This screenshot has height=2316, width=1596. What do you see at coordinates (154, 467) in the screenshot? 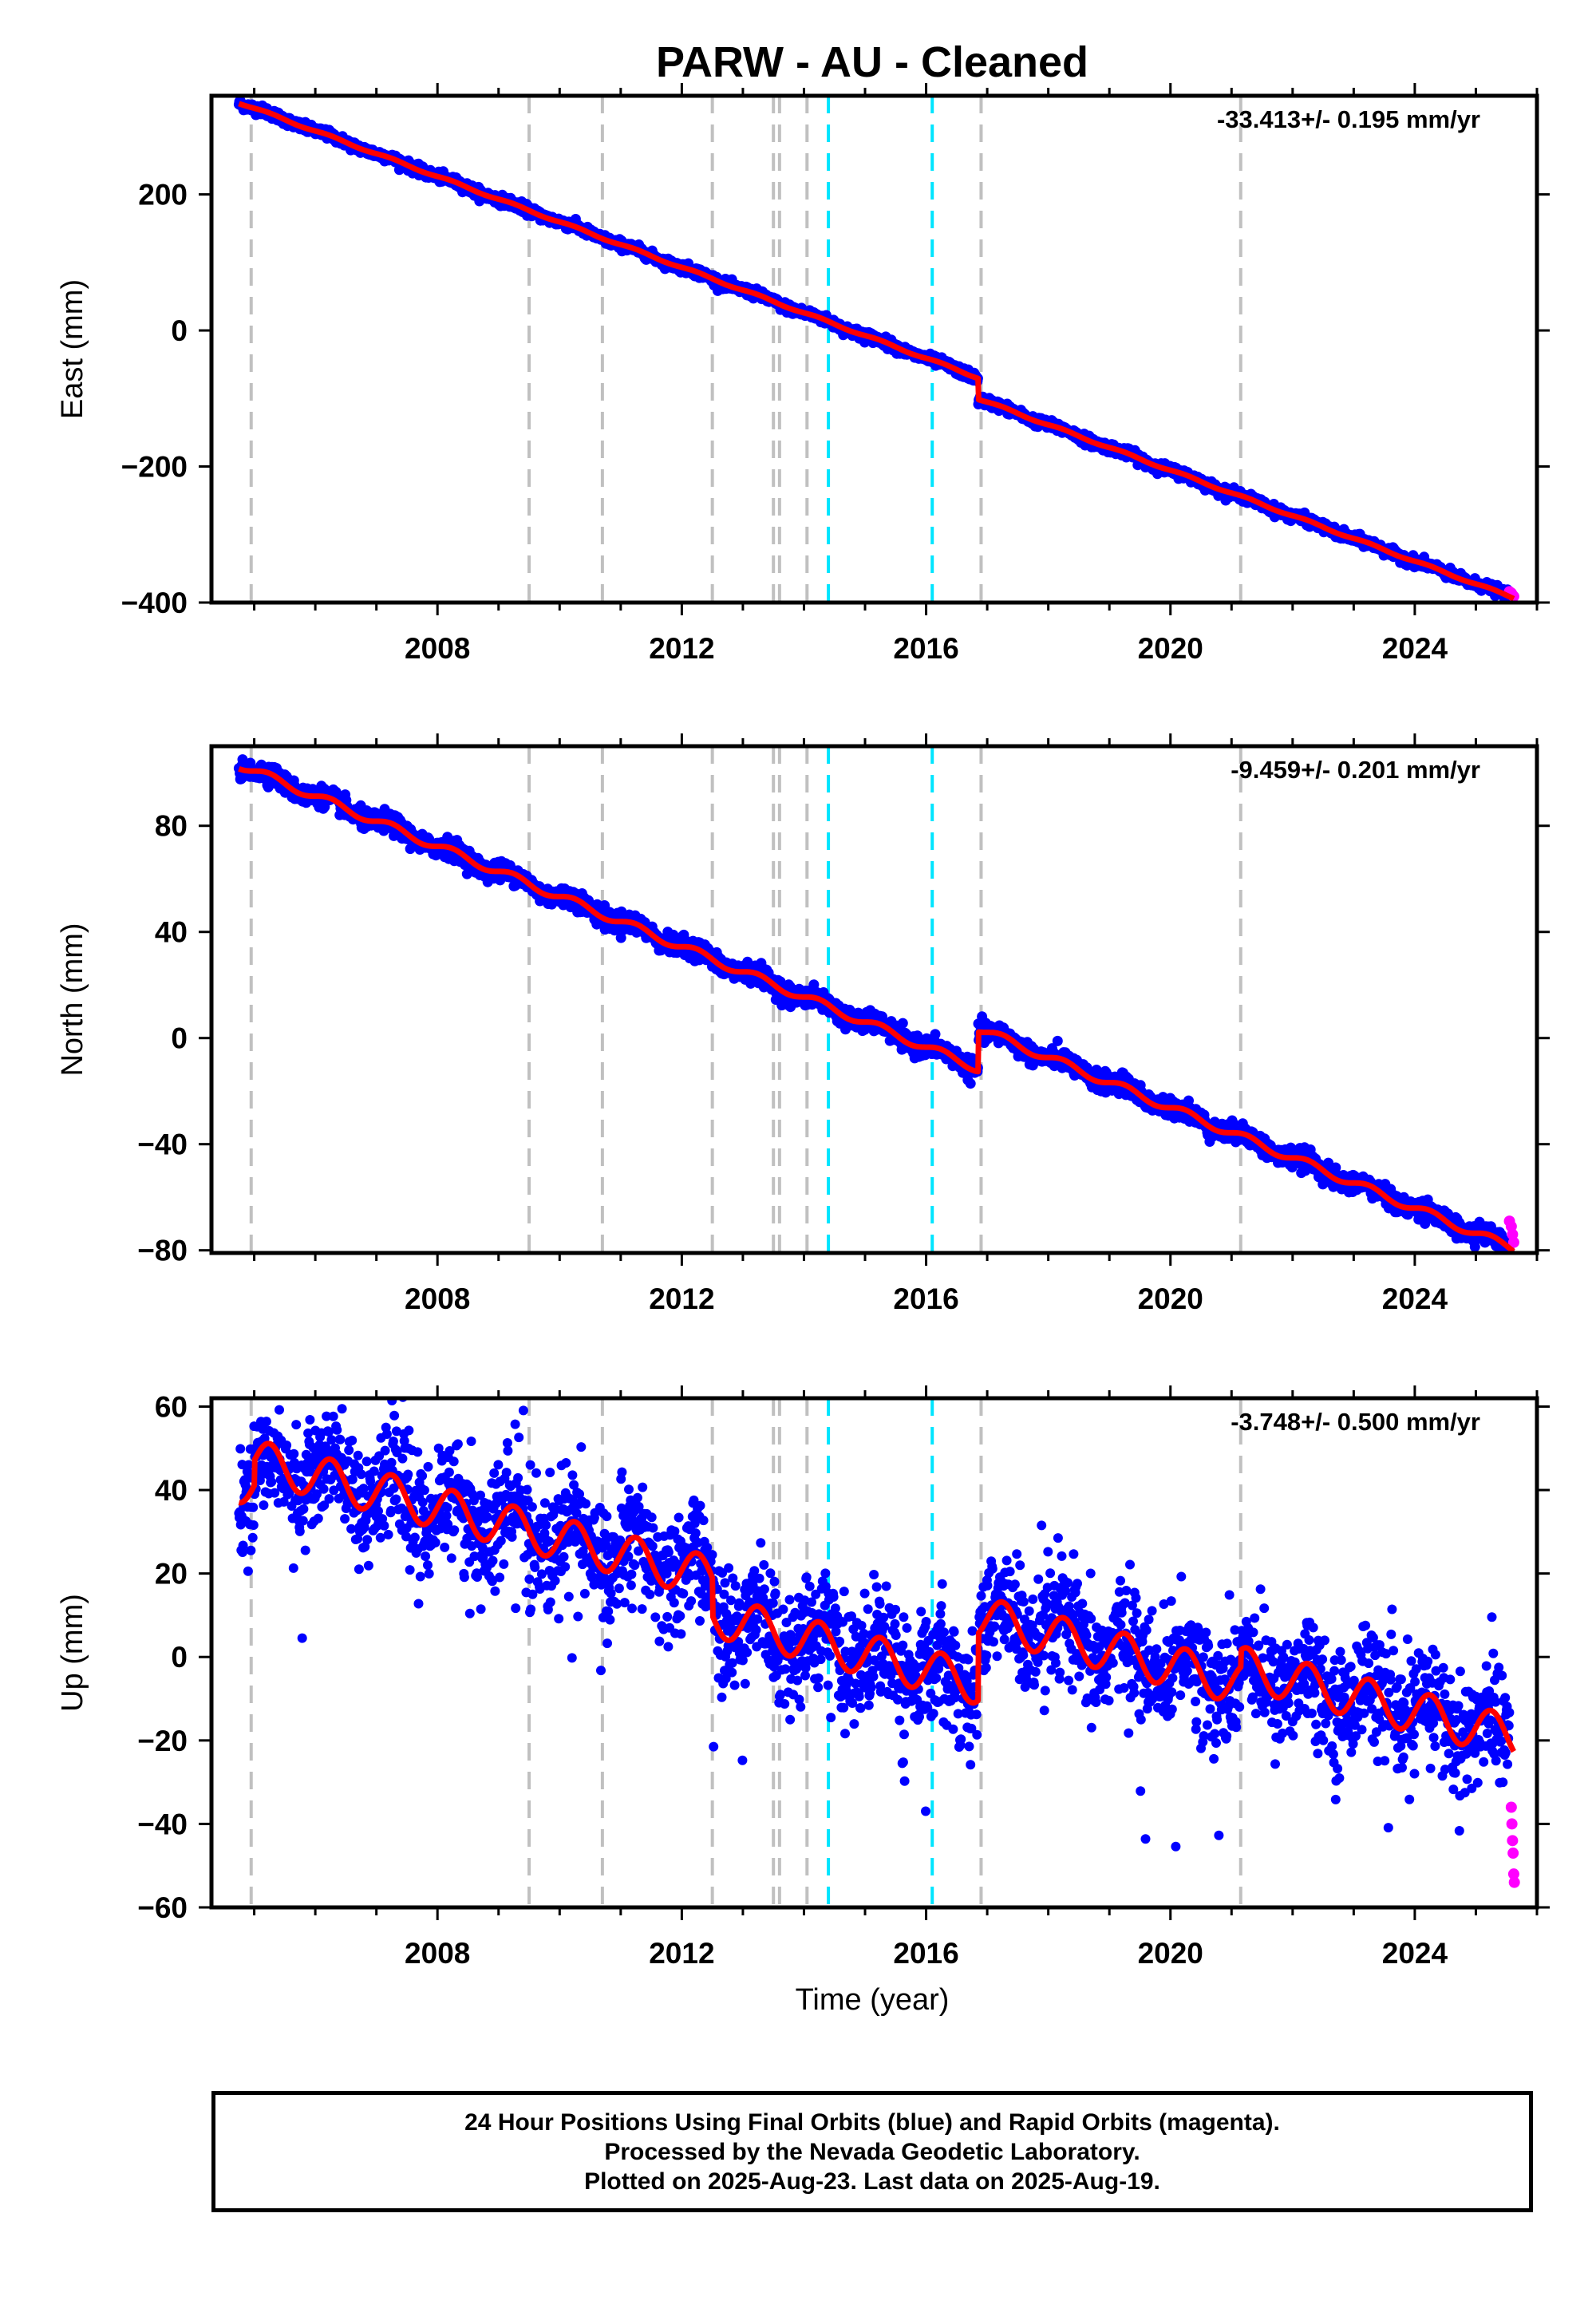
I see `y-tick-label: −200` at bounding box center [154, 467].